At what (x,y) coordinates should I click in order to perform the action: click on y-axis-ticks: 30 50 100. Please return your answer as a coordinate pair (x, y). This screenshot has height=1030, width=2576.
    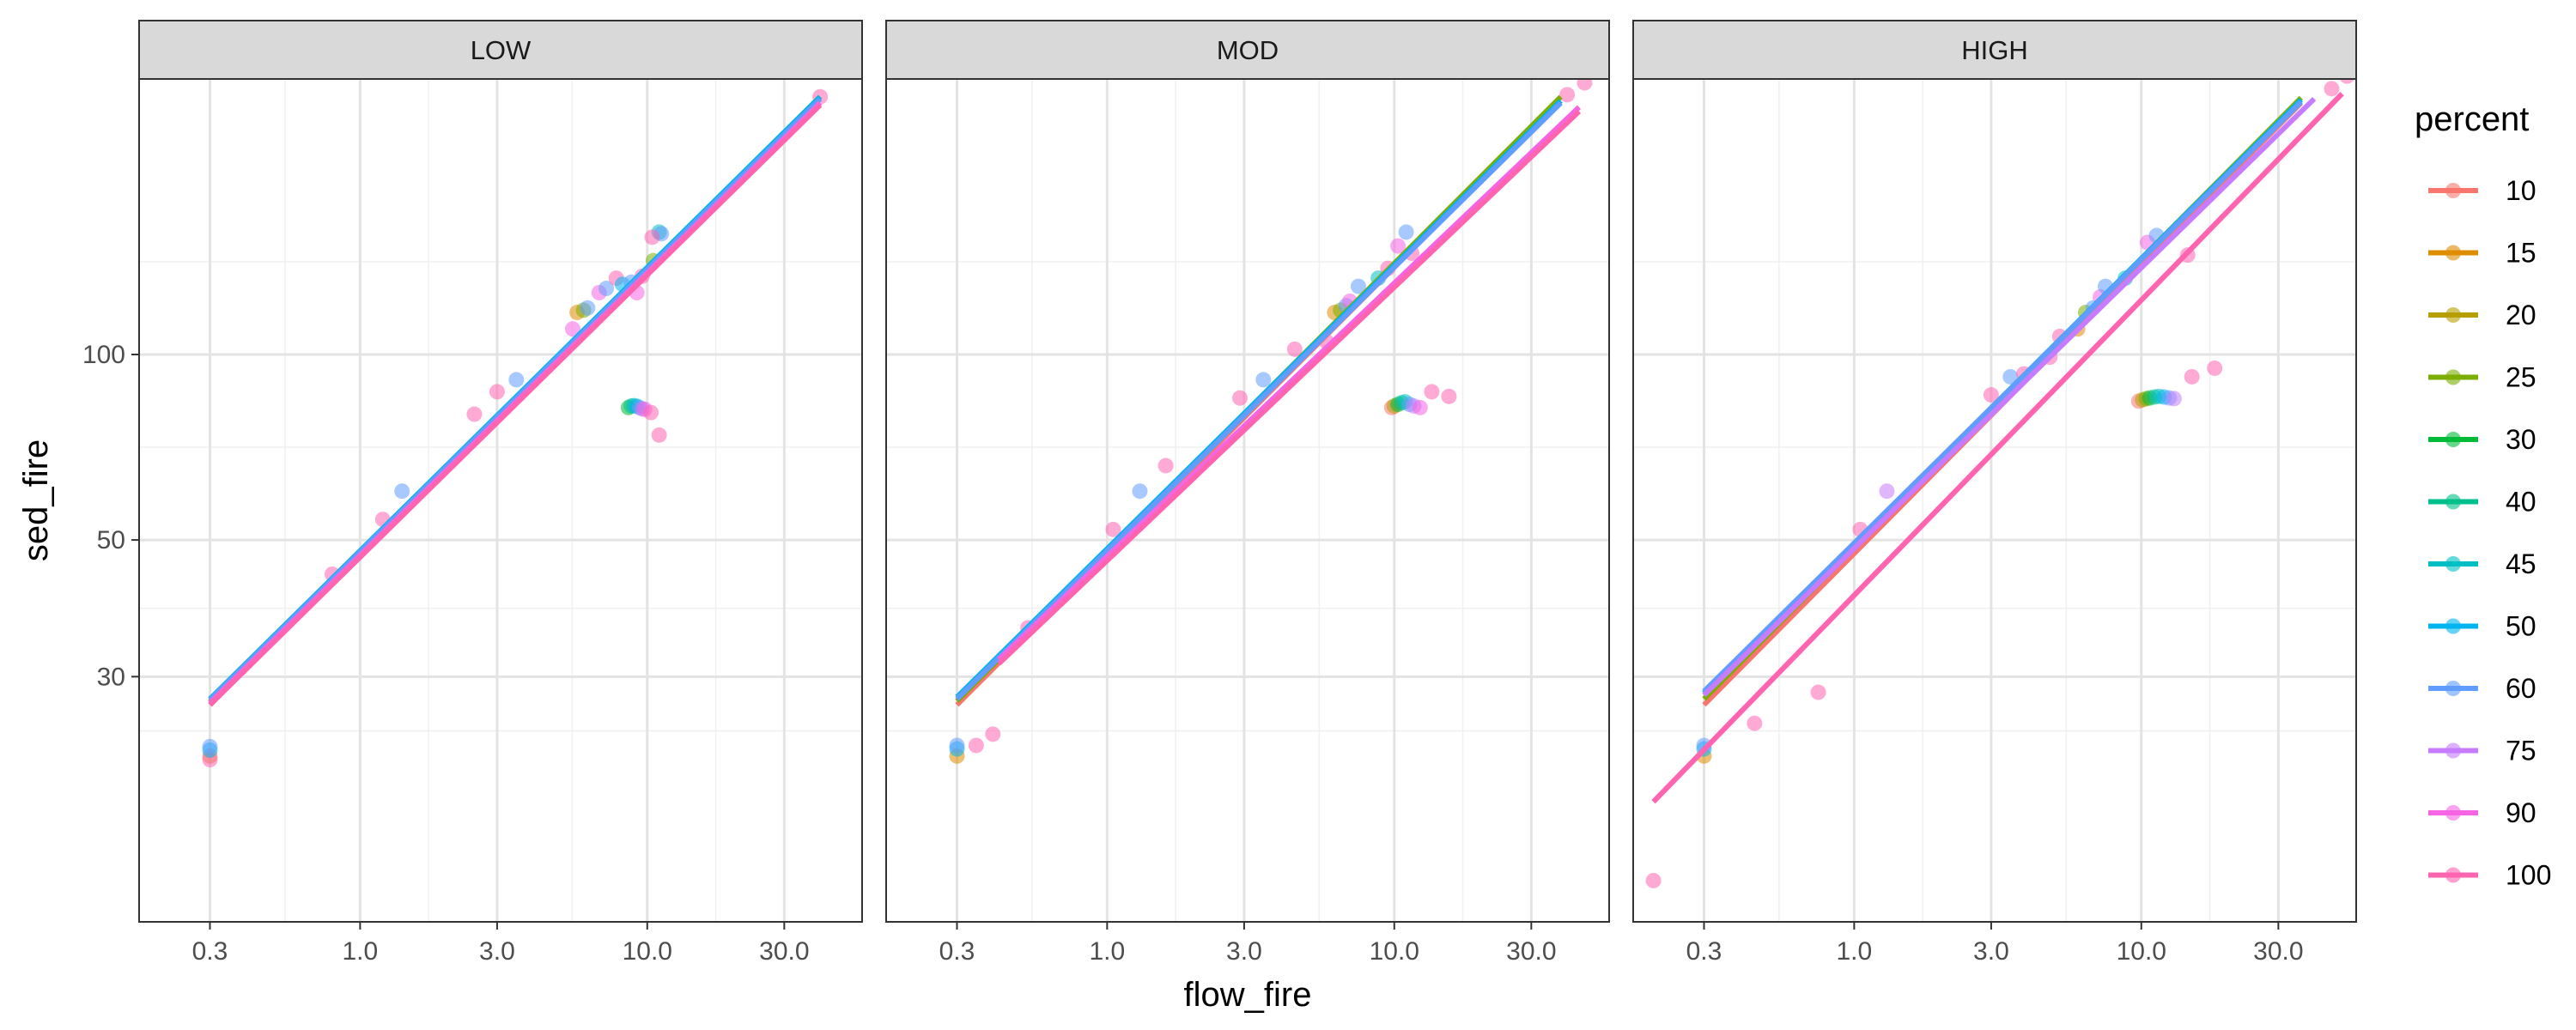
    Looking at the image, I should click on (111, 516).